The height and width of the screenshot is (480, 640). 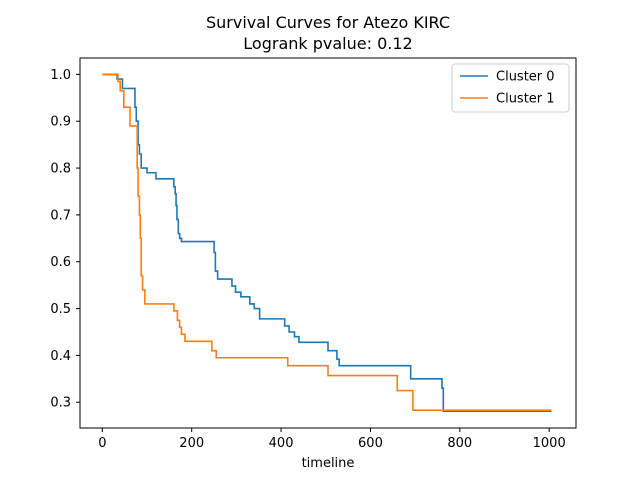 What do you see at coordinates (332, 439) in the screenshot?
I see `x-axis-ticks: 0 200 400 600 800 1000` at bounding box center [332, 439].